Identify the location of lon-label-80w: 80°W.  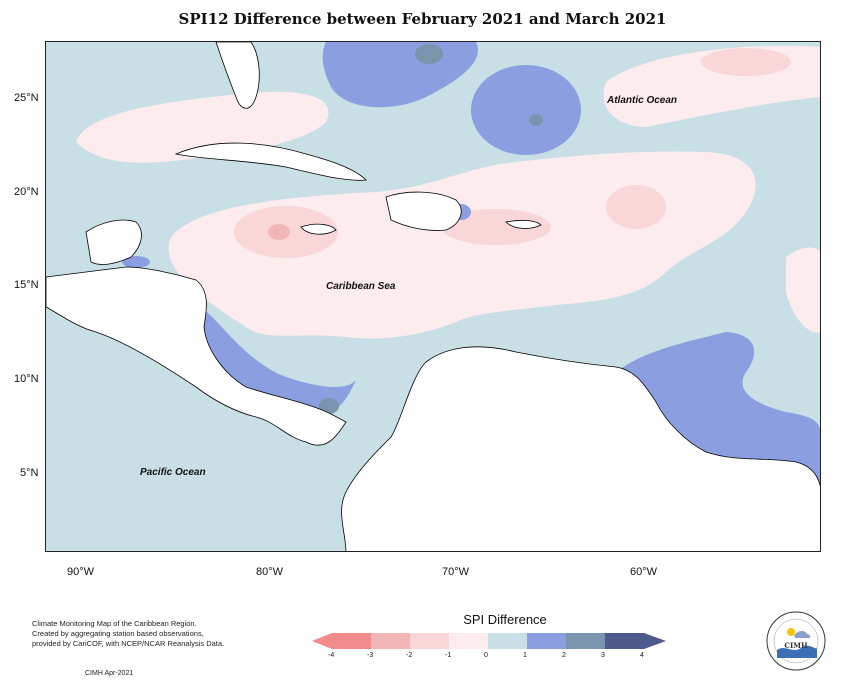
(270, 572).